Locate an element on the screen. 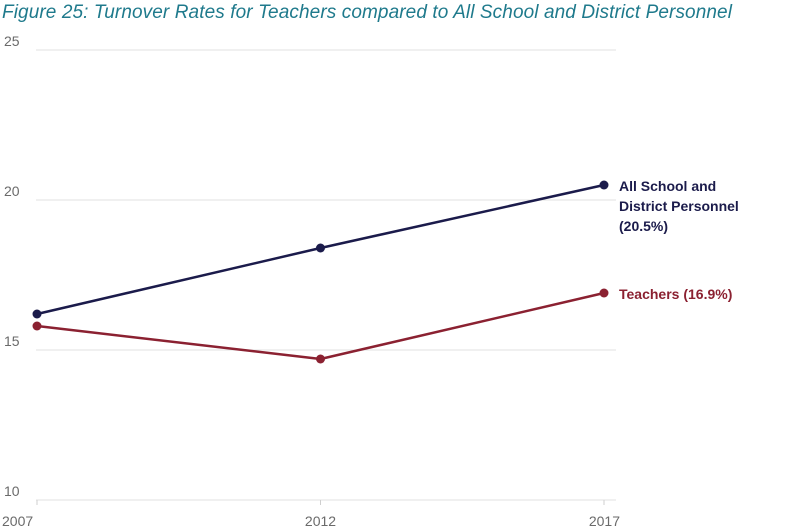 The height and width of the screenshot is (532, 800). x-tick-label-2012: 2012 is located at coordinates (320, 521).